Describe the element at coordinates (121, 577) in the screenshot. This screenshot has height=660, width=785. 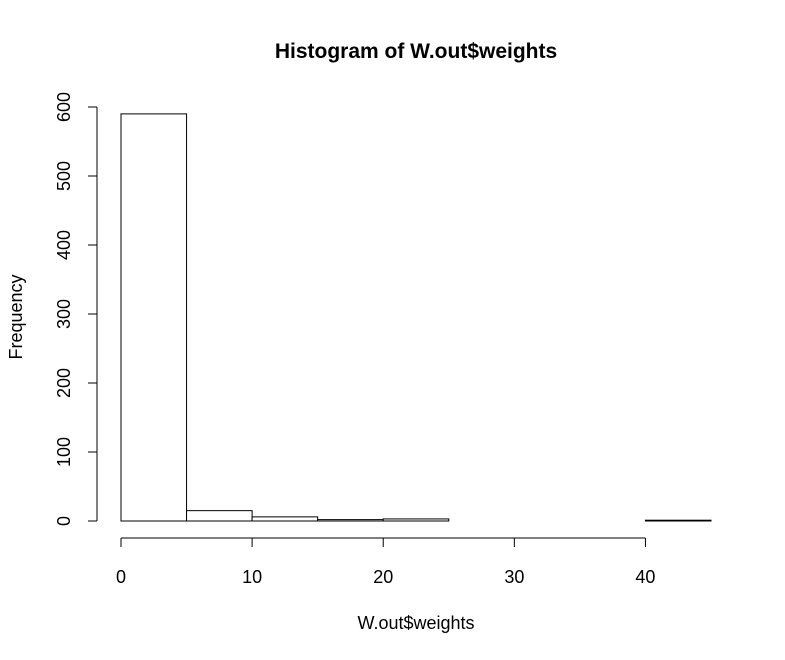
I see `x-tick-label: 0` at that location.